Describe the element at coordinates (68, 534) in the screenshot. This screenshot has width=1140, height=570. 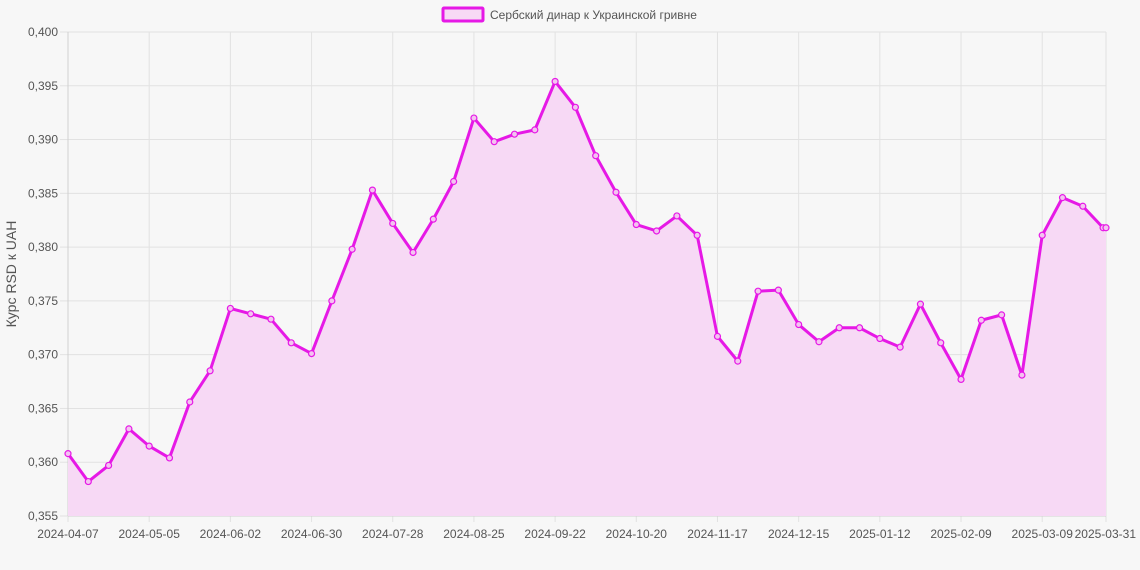
I see `x-tick-label: 2024-04-07` at that location.